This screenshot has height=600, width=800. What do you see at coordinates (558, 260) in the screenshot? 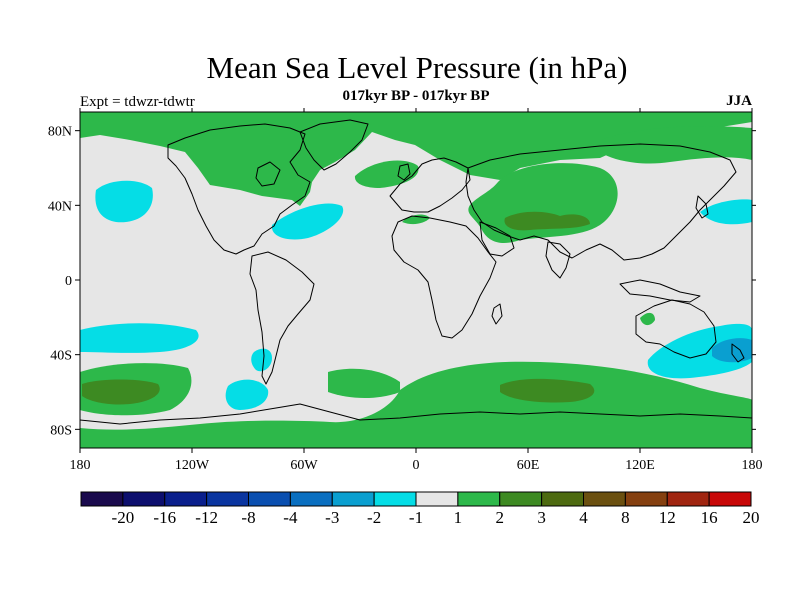
I see `india-coastline` at bounding box center [558, 260].